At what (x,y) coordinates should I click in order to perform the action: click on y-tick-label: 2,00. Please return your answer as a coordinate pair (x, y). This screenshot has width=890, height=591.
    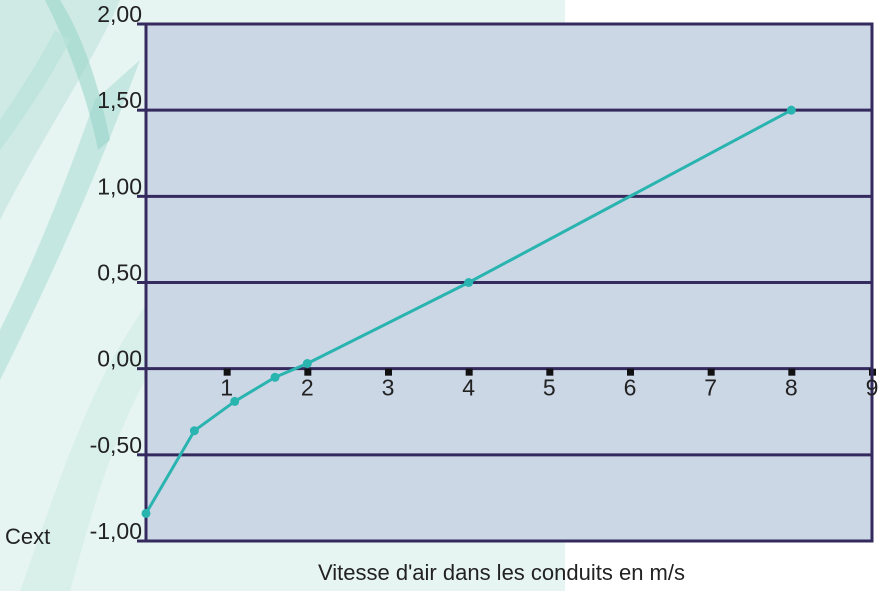
    Looking at the image, I should click on (119, 14).